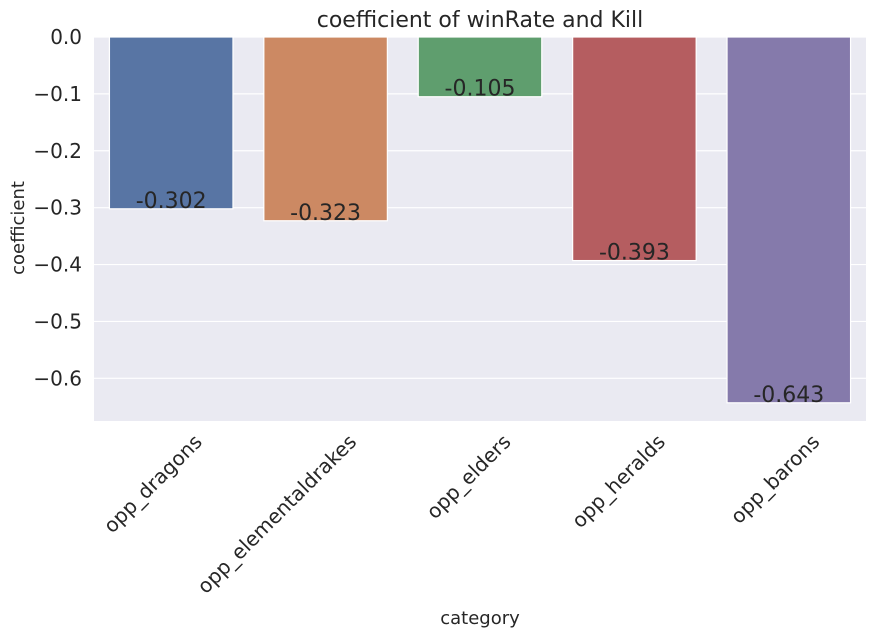 The width and height of the screenshot is (877, 638). What do you see at coordinates (18, 228) in the screenshot?
I see `y-axis-label: coefficient` at bounding box center [18, 228].